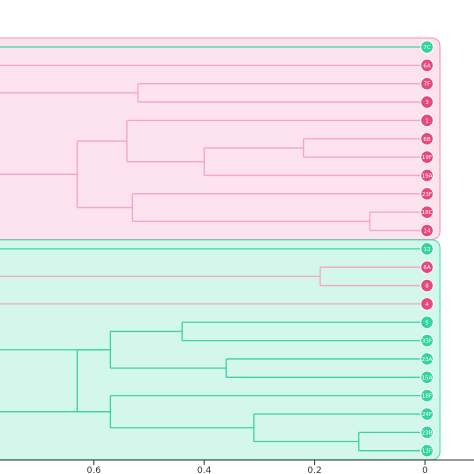 This screenshot has height=474, width=474. I want to click on leaf-node: 23F, so click(427, 194).